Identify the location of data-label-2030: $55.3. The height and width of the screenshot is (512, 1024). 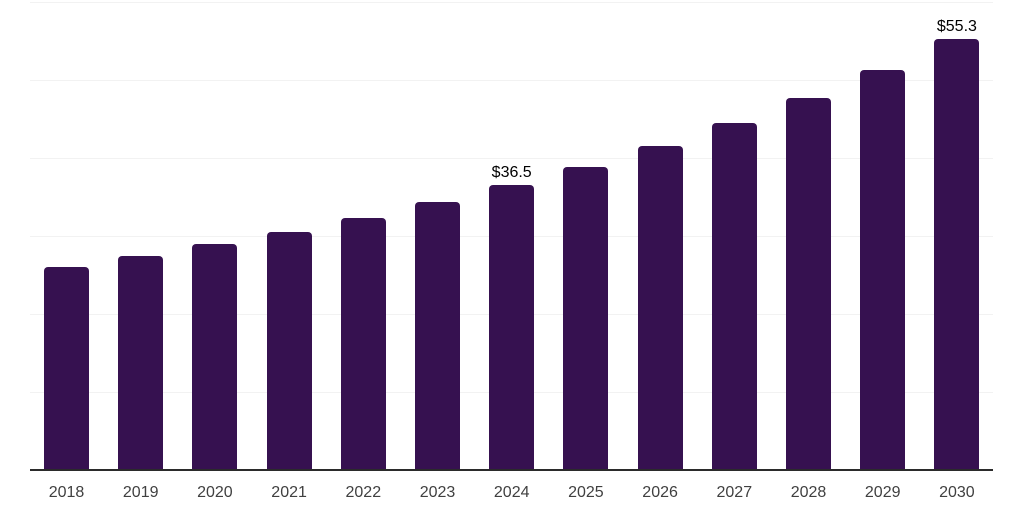
(956, 26).